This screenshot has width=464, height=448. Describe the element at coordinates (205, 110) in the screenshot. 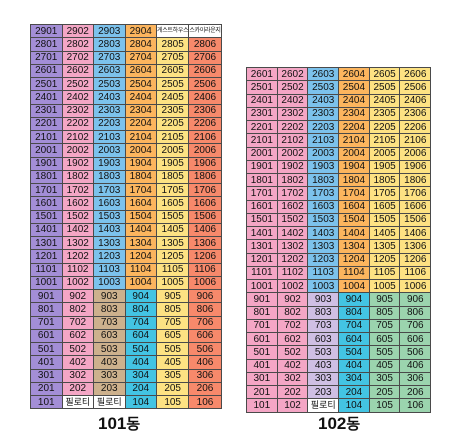

I see `unit-cell: 2306` at that location.